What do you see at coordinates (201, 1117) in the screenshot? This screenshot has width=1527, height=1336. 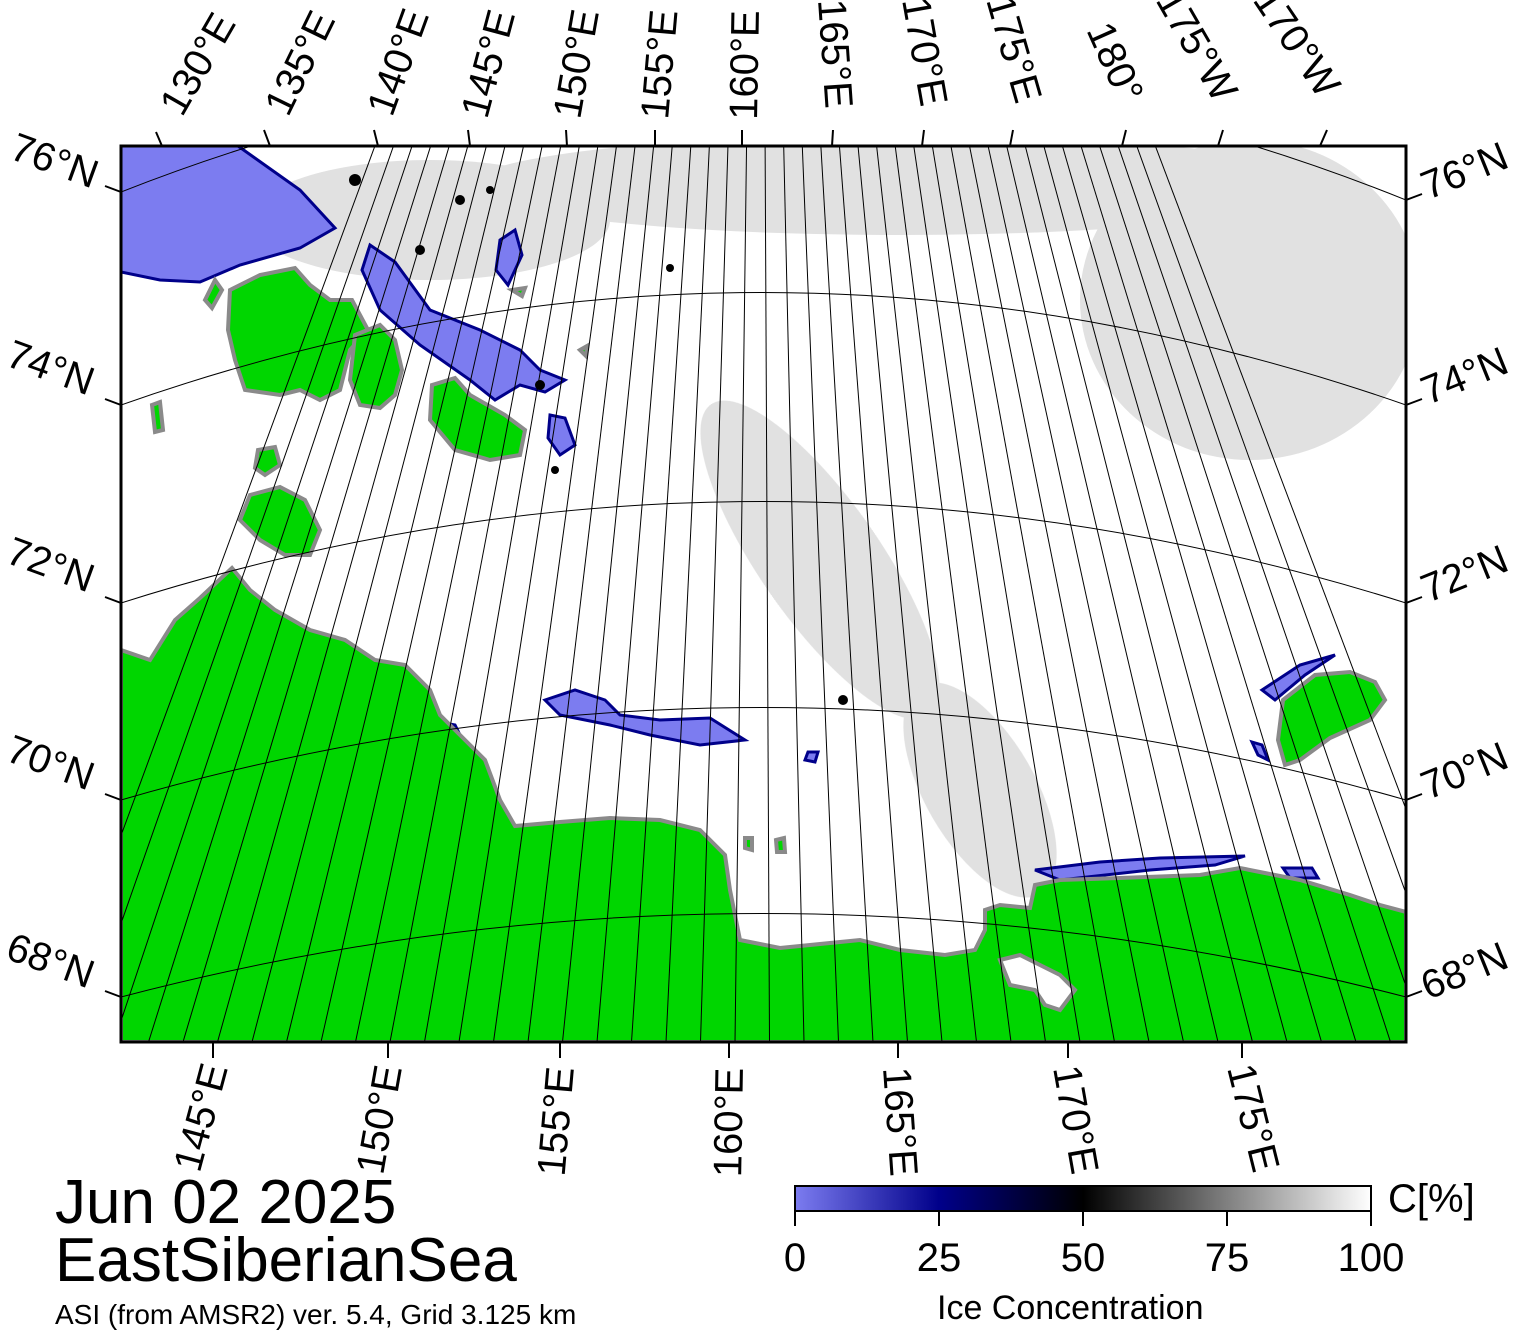 I see `bottom-lon-label: 145°E` at bounding box center [201, 1117].